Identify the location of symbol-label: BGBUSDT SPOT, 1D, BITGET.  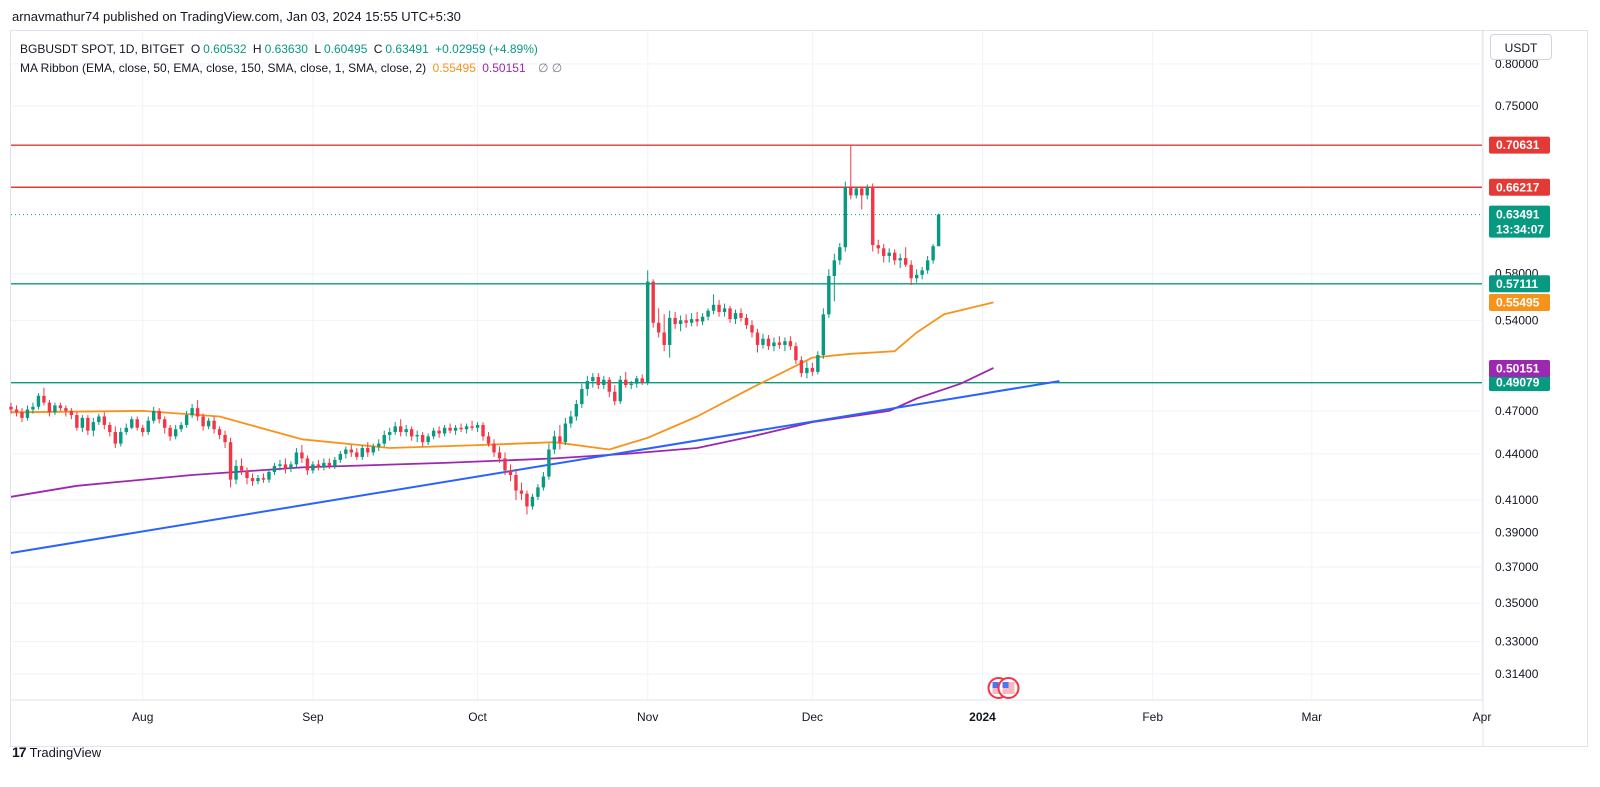
(102, 49).